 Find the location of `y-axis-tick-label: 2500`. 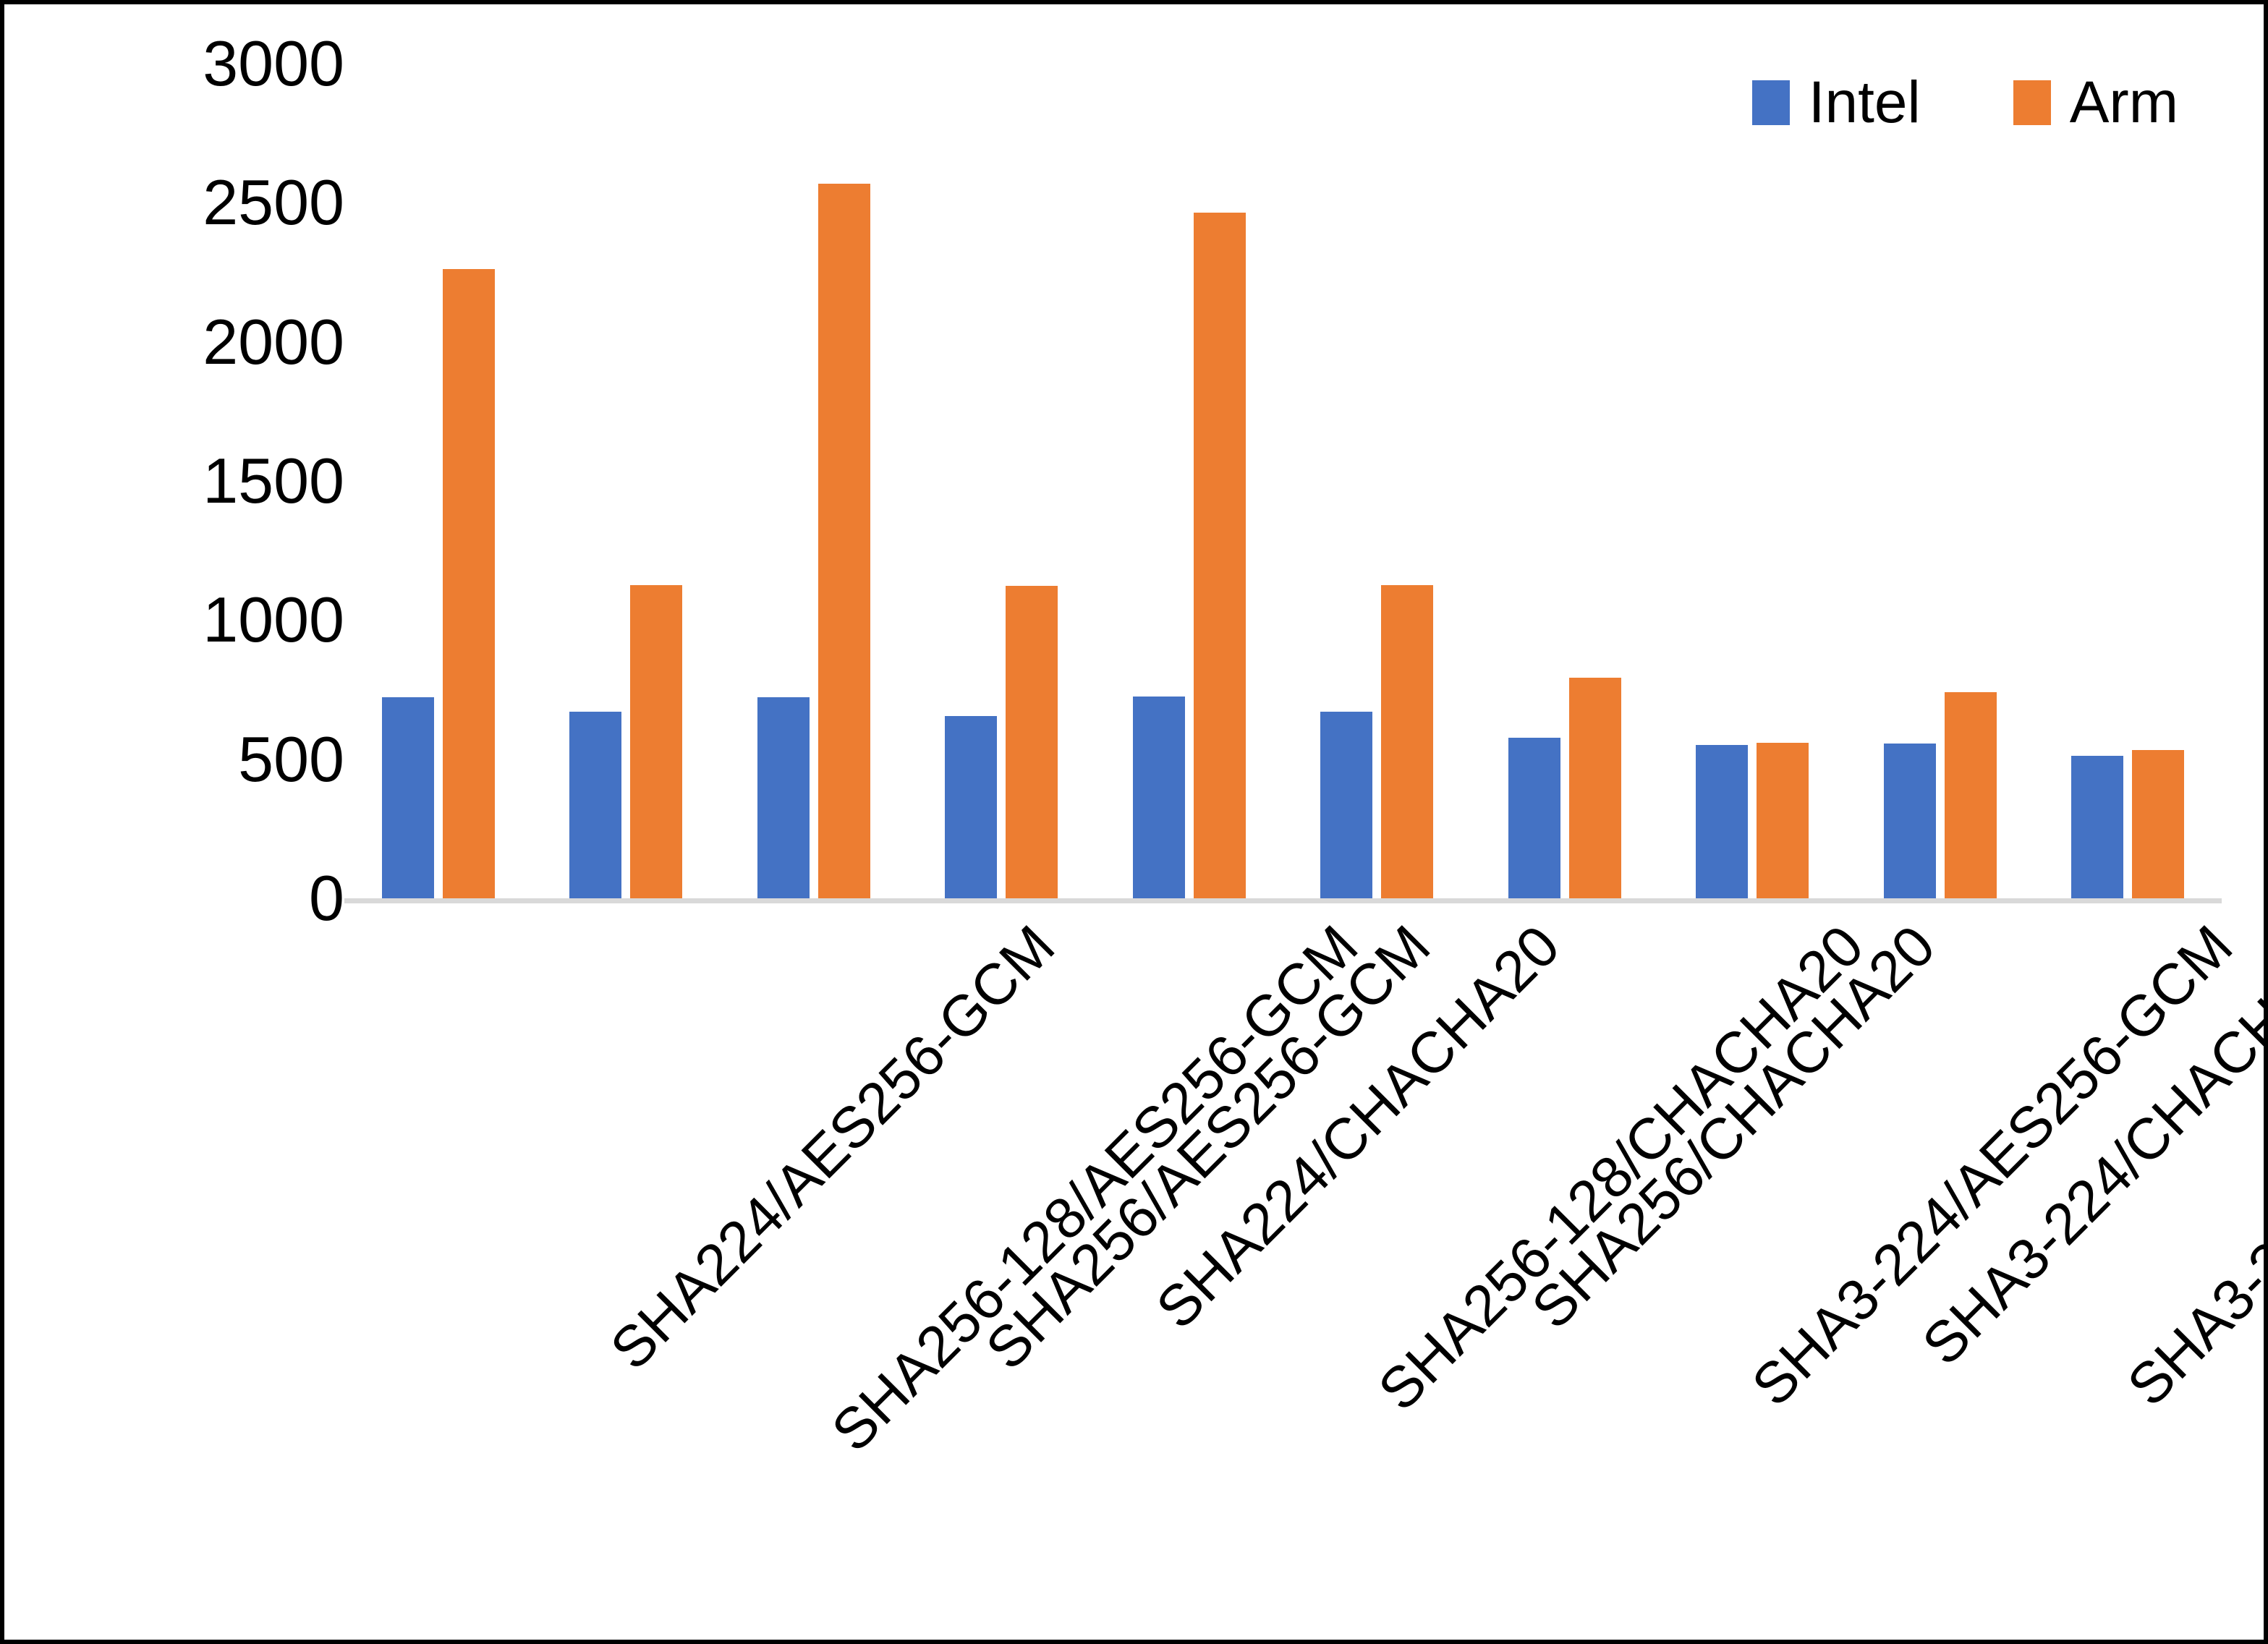

y-axis-tick-label: 2500 is located at coordinates (273, 202).